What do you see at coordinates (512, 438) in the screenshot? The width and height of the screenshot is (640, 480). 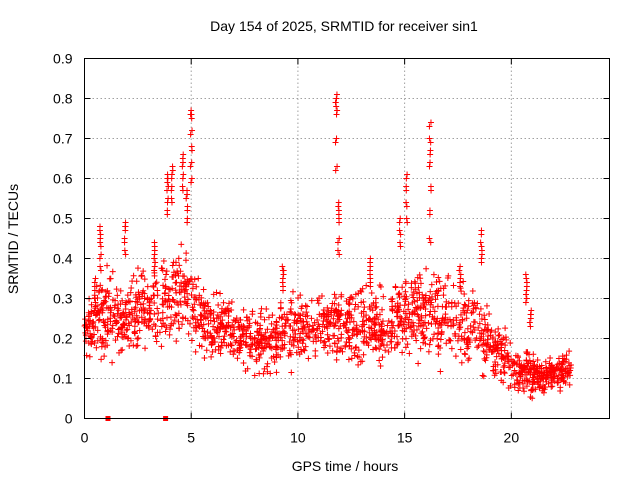 I see `x-tick-label: 20` at bounding box center [512, 438].